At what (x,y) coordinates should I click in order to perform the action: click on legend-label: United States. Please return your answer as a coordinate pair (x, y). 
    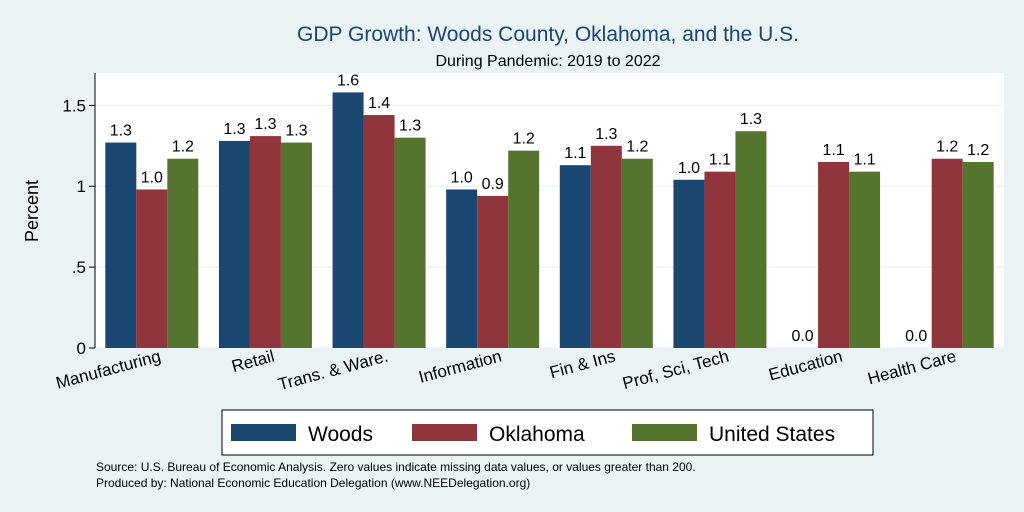
    Looking at the image, I should click on (772, 434).